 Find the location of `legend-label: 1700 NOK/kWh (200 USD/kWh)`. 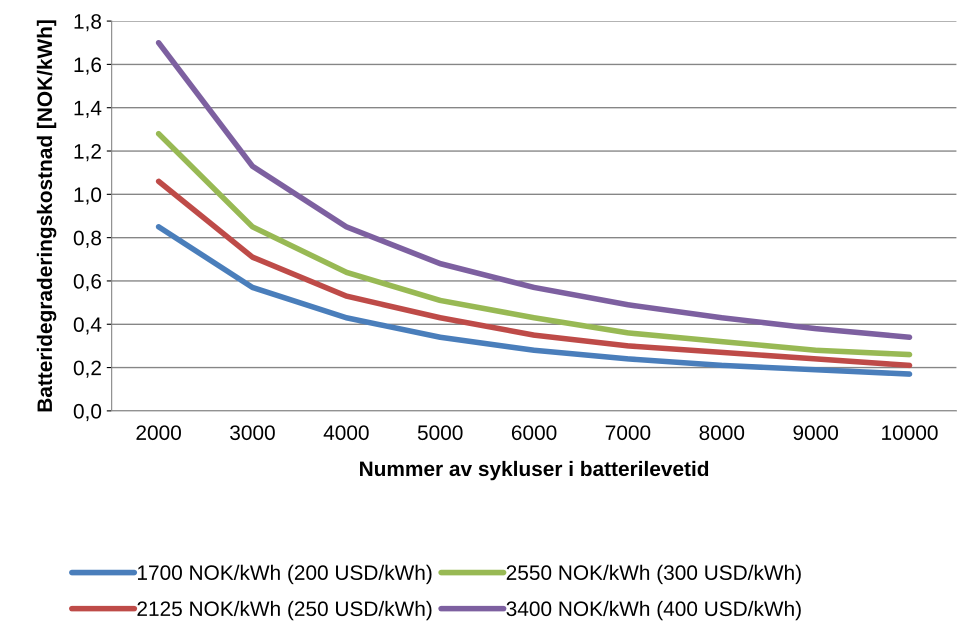

legend-label: 1700 NOK/kWh (200 USD/kWh) is located at coordinates (285, 574).